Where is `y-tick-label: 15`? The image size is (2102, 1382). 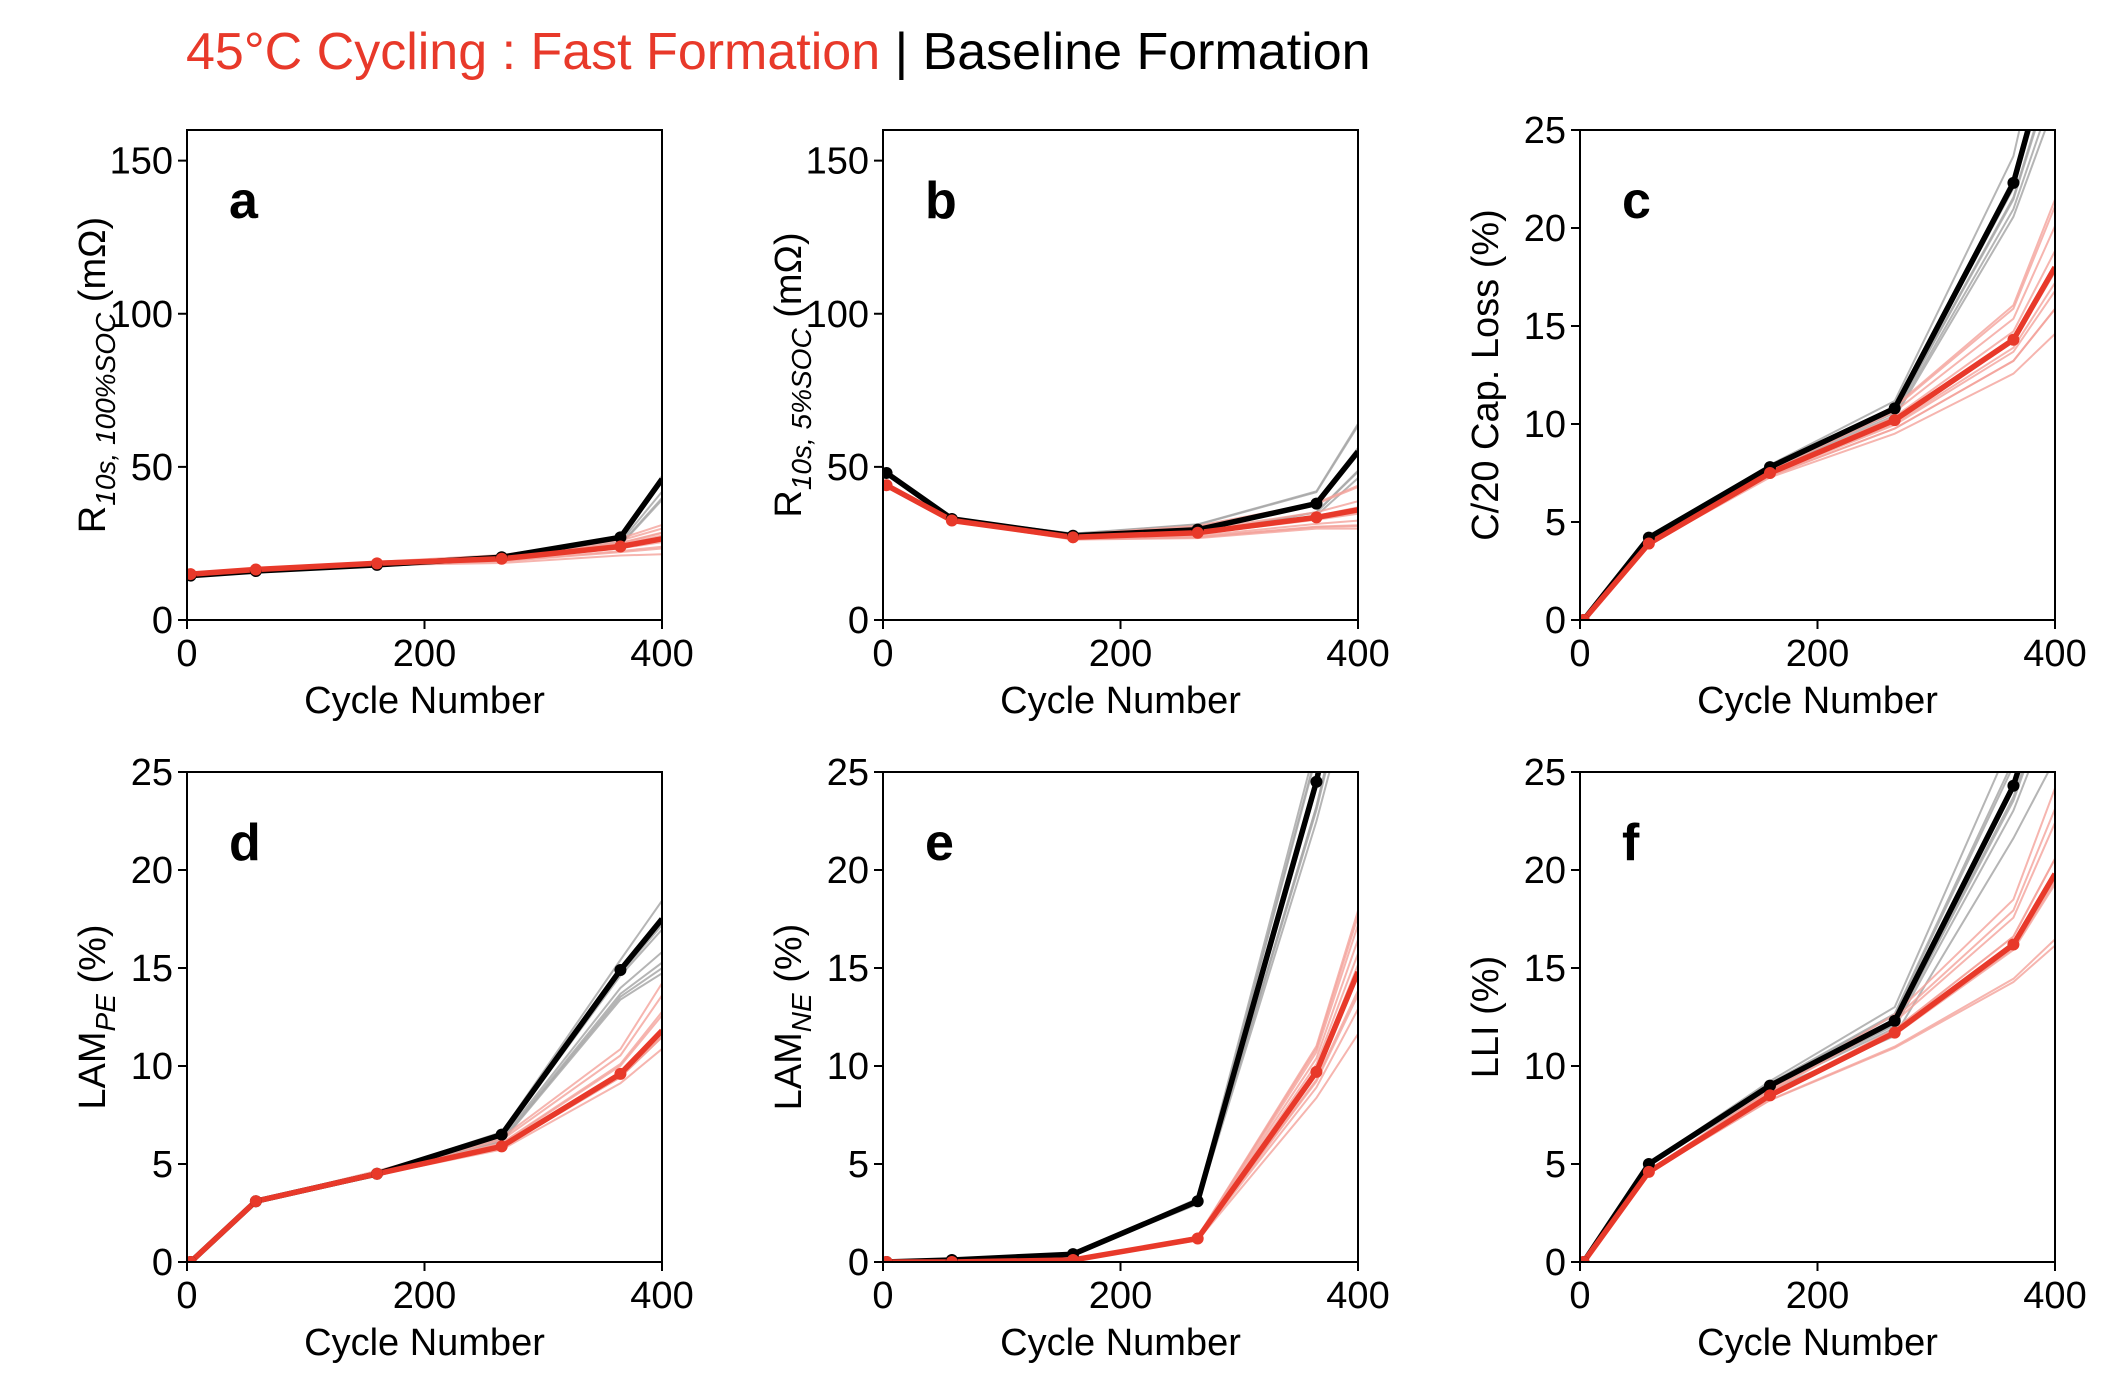 y-tick-label: 15 is located at coordinates (848, 969).